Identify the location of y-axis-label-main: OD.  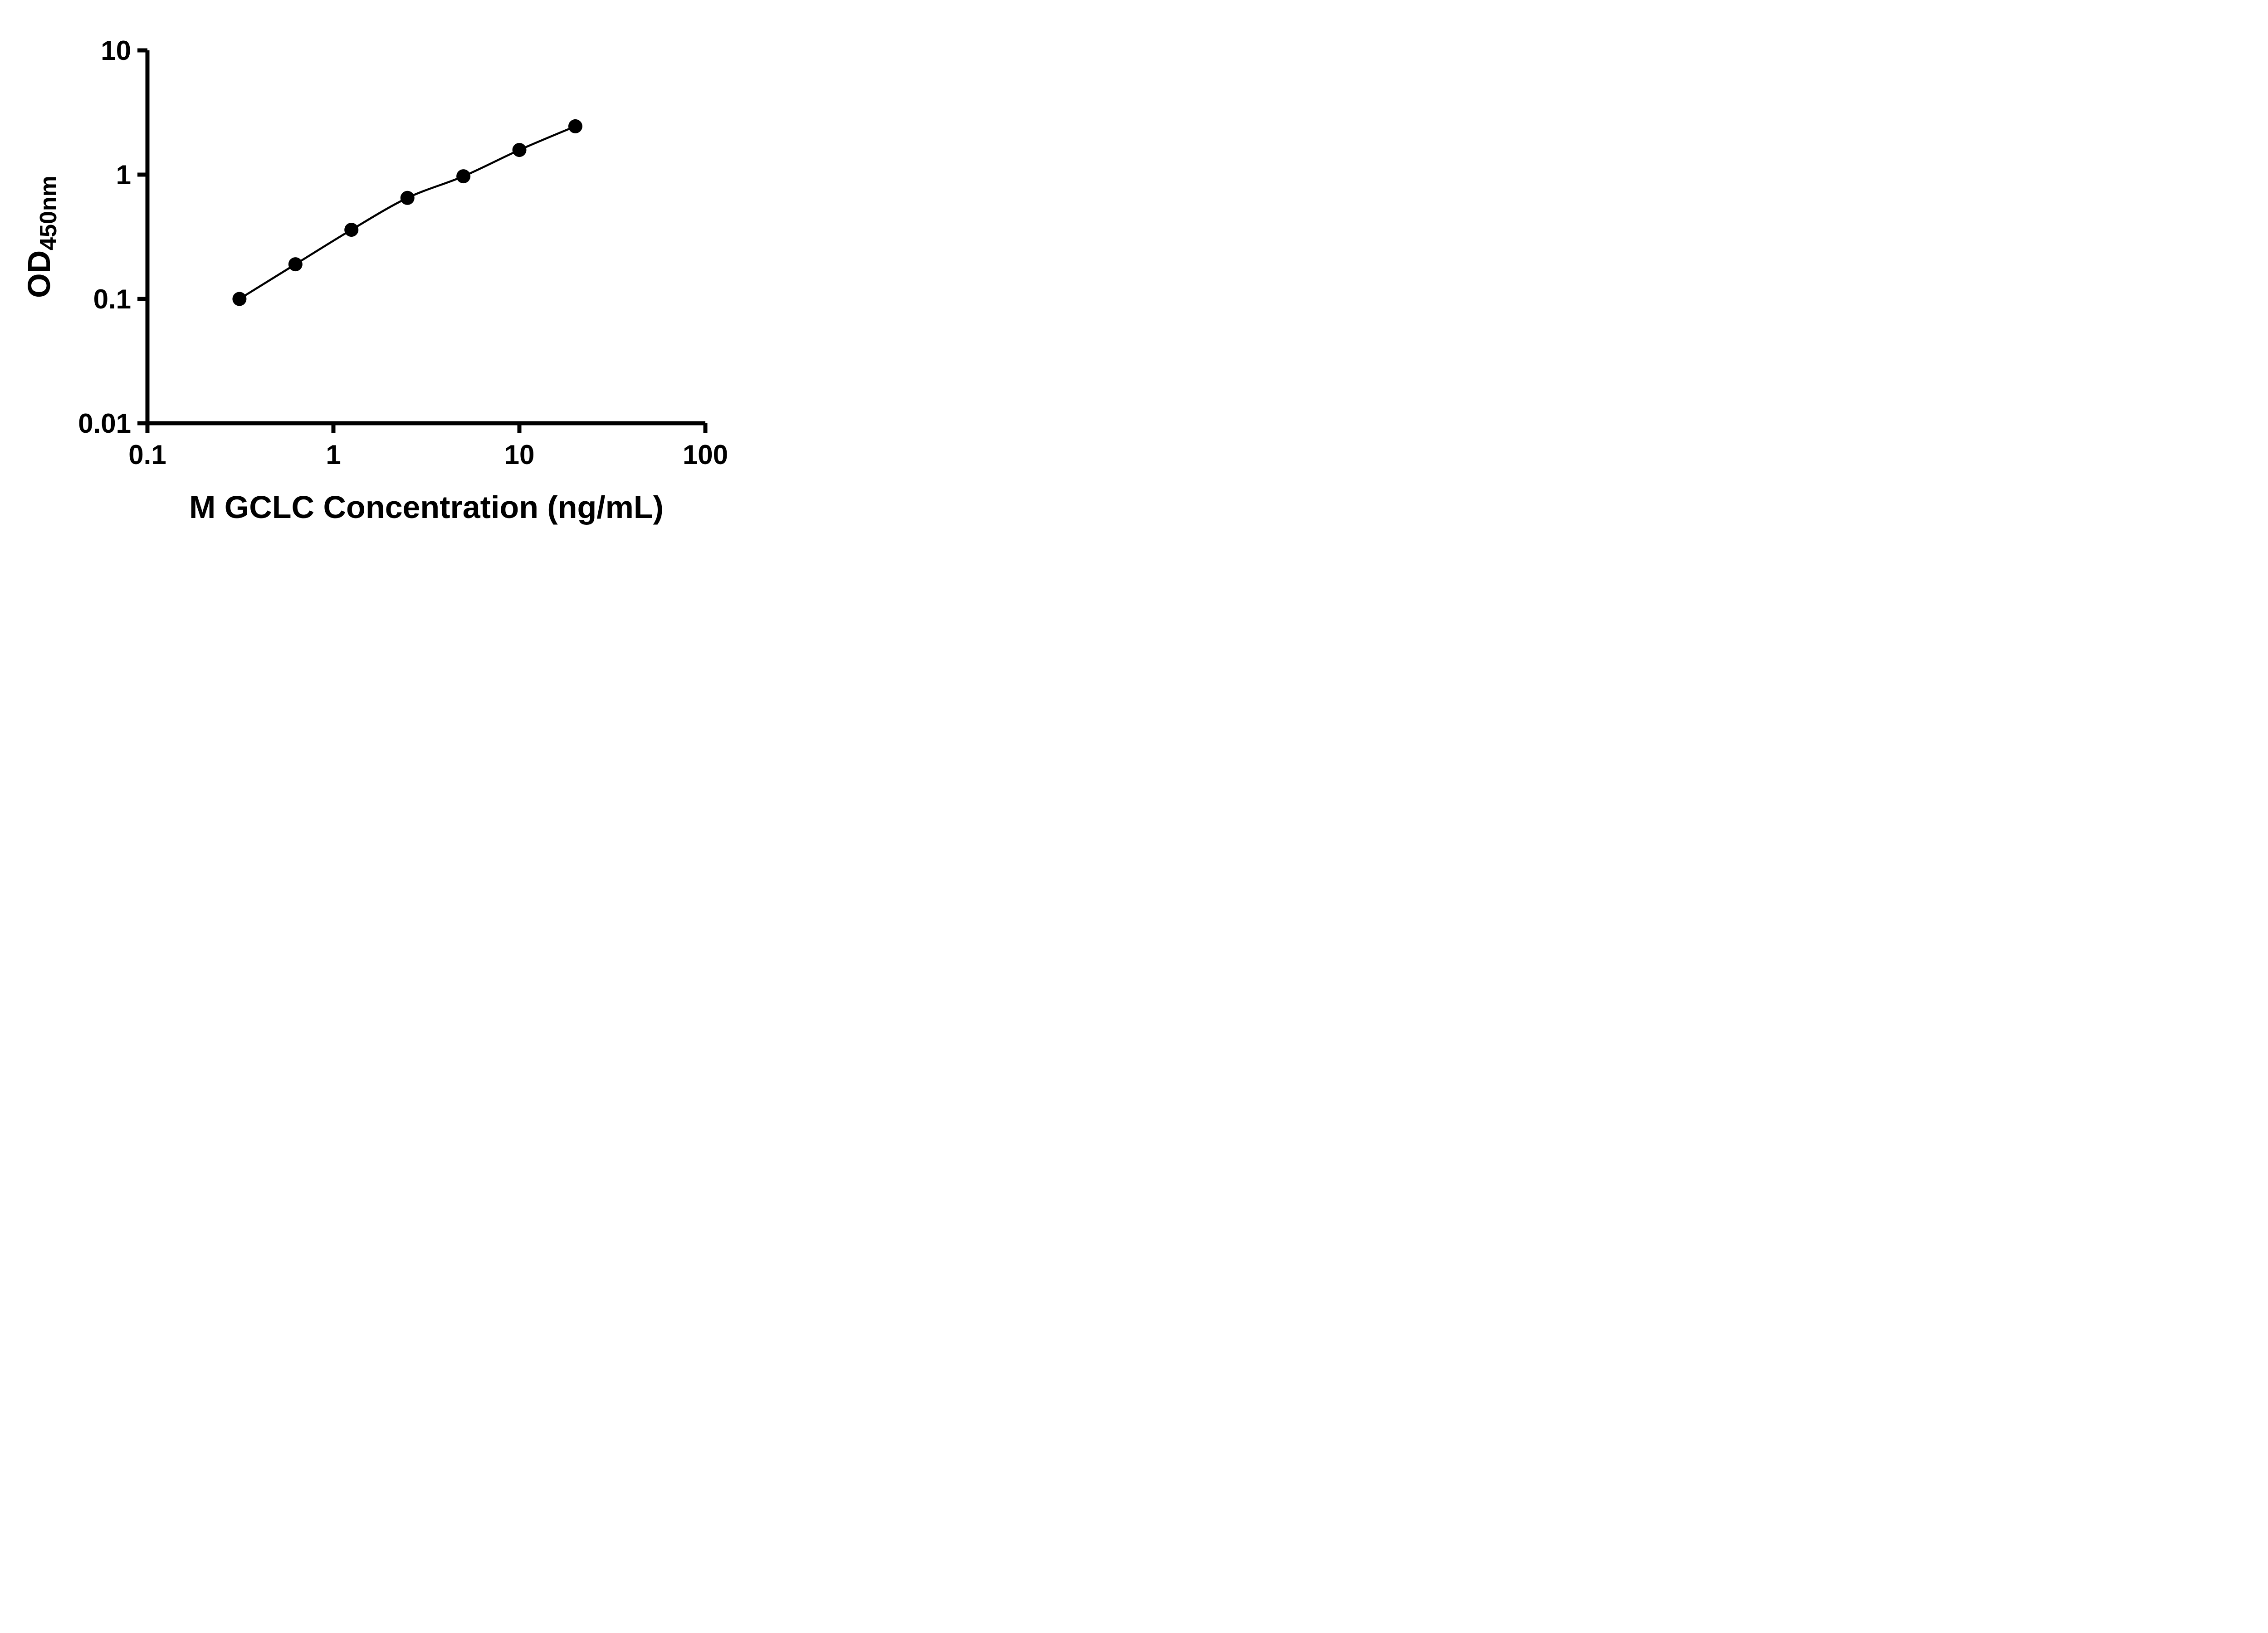
(39, 274).